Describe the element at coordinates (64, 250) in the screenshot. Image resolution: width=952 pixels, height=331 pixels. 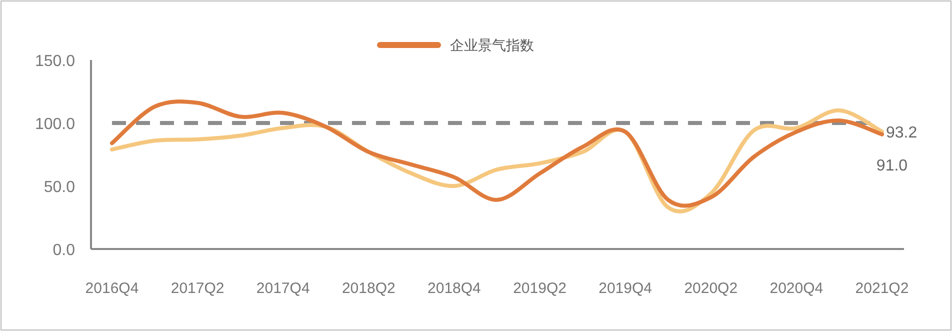
I see `y-tick-label: 0.0` at that location.